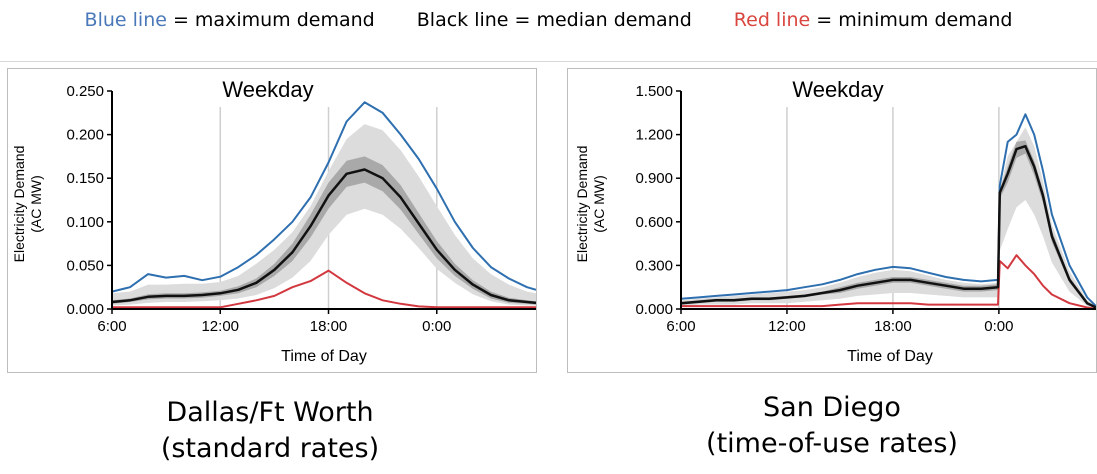 The width and height of the screenshot is (1097, 474). I want to click on y-tick-label: 1.200, so click(654, 135).